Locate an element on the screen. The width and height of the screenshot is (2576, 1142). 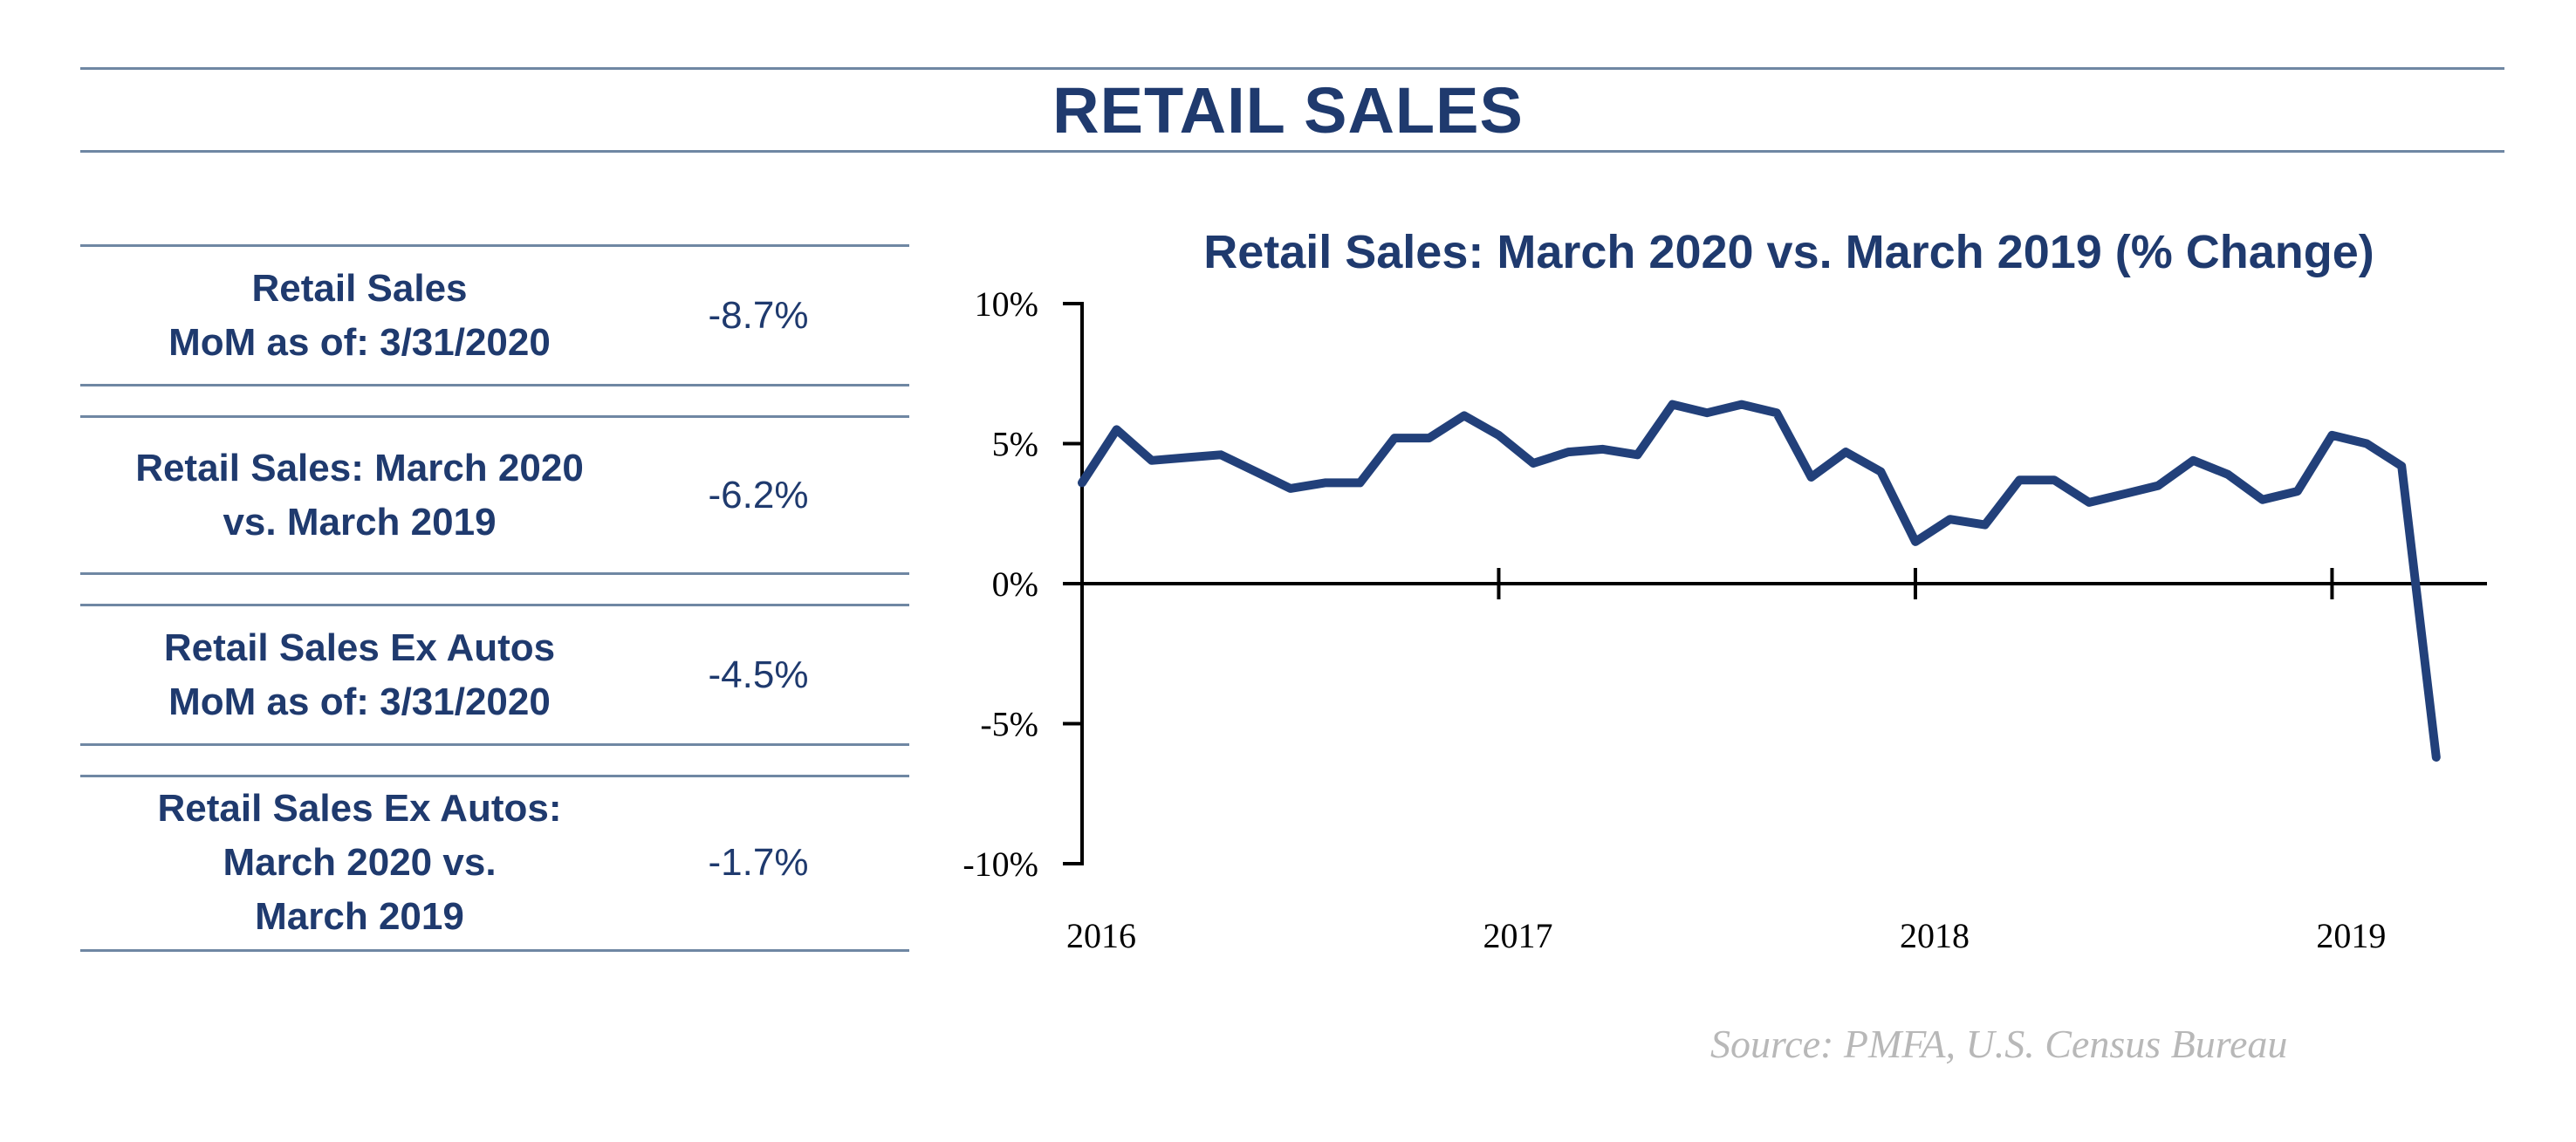
x-tick-label: 2016 is located at coordinates (1101, 936).